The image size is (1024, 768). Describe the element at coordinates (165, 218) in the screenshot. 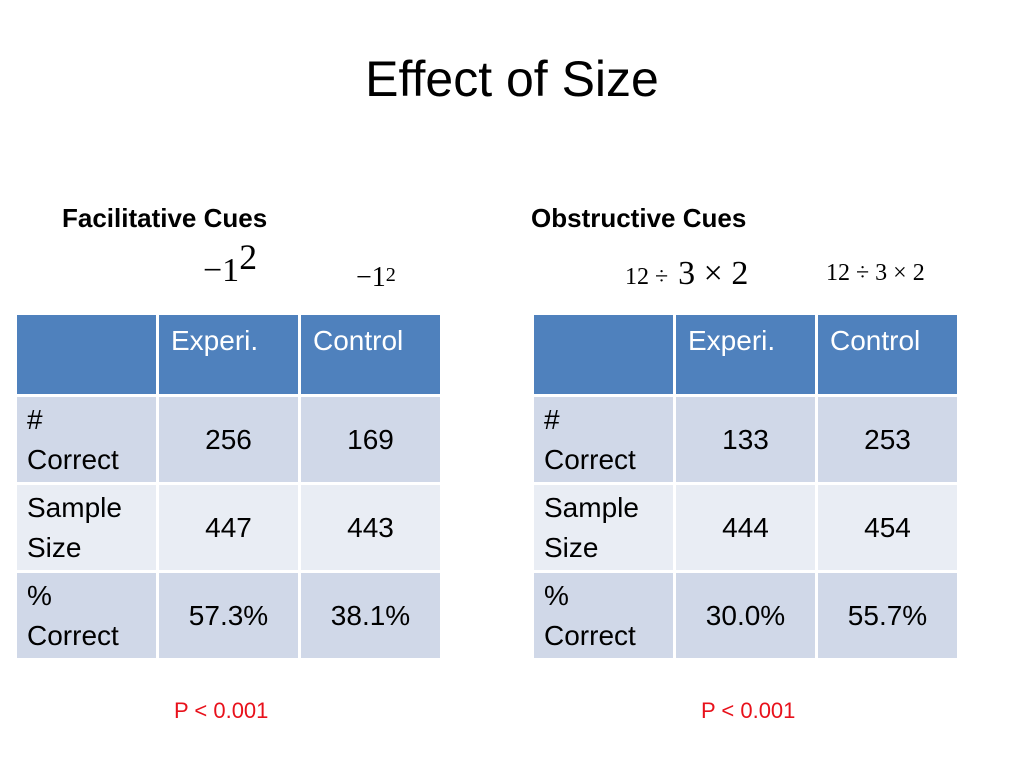

I see `facilitative-cues-heading: Facilitative Cues` at that location.